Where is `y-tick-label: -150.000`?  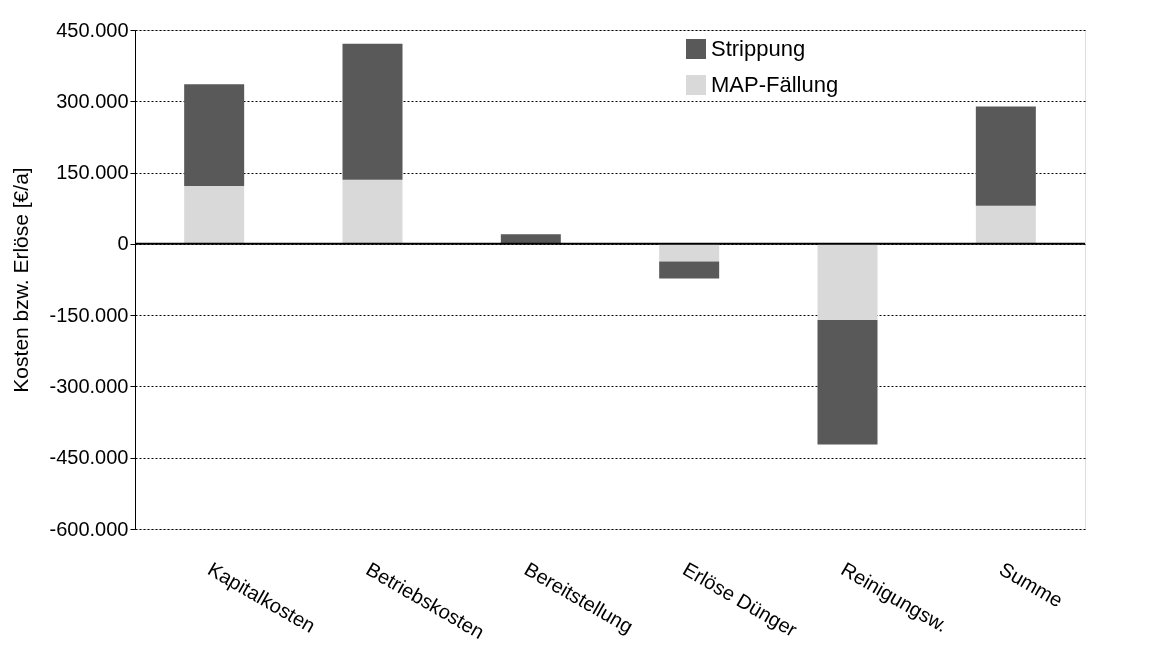 y-tick-label: -150.000 is located at coordinates (89, 314).